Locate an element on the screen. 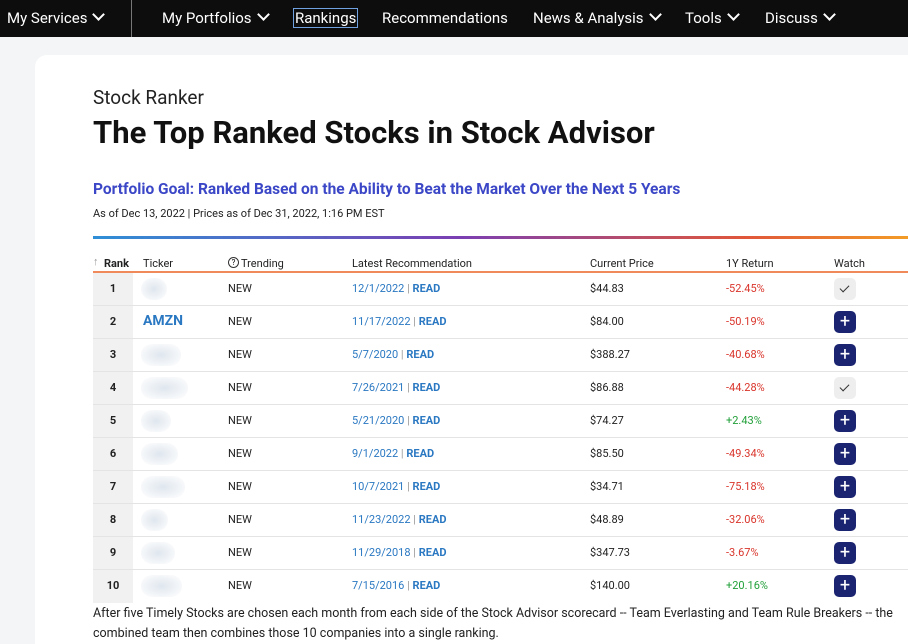 This screenshot has height=644, width=908. rec-date: 9/1/2022 is located at coordinates (375, 453).